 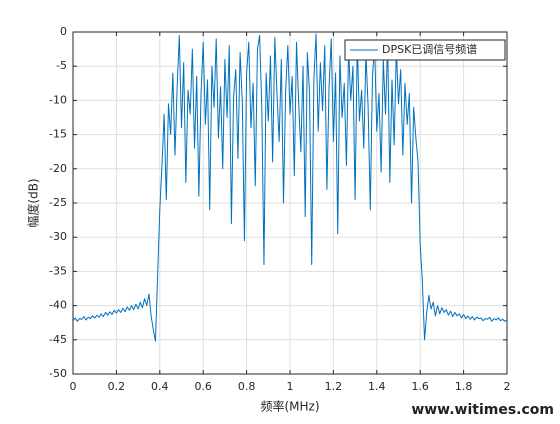 I want to click on legend-box, so click(x=425, y=50).